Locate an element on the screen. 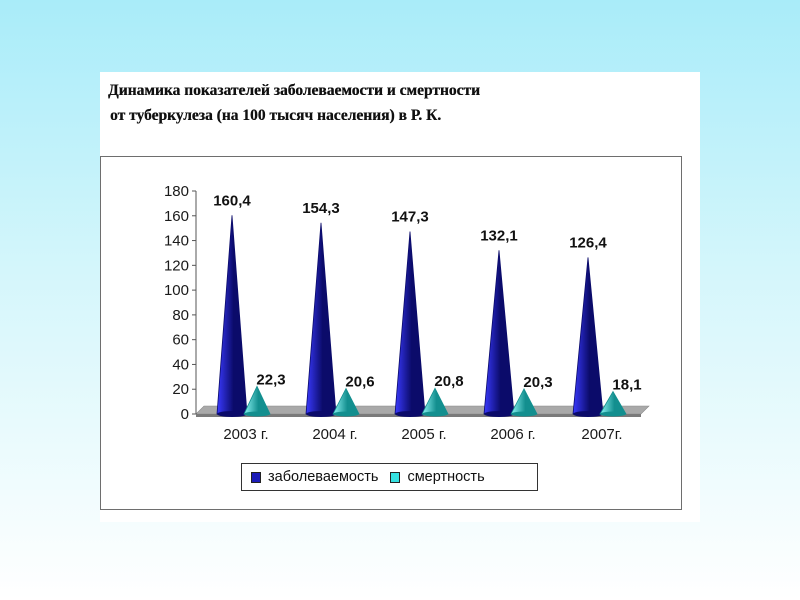  y-tick-label: 100 is located at coordinates (176, 290).